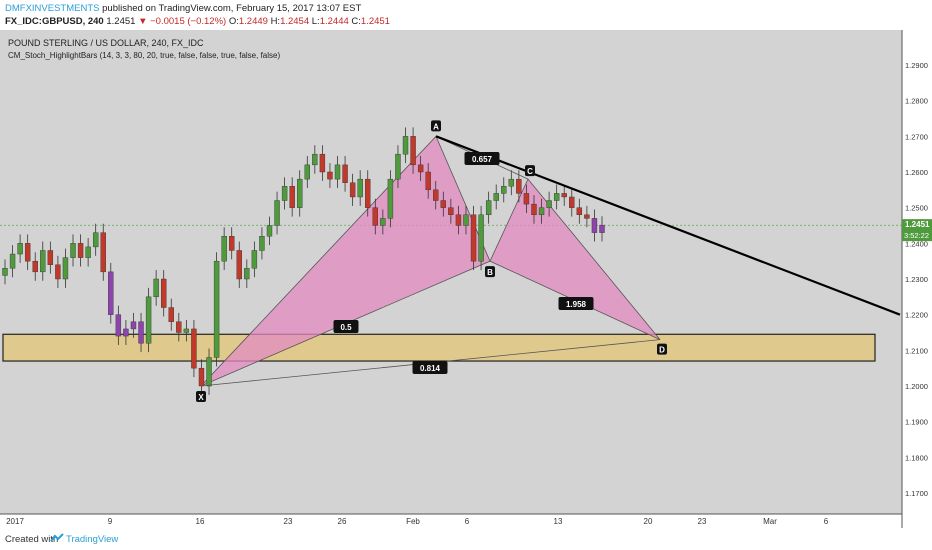 Image resolution: width=932 pixels, height=550 pixels. Describe the element at coordinates (182, 21) in the screenshot. I see `price-change: ▼ −0.0015 (−0.12%)` at that location.